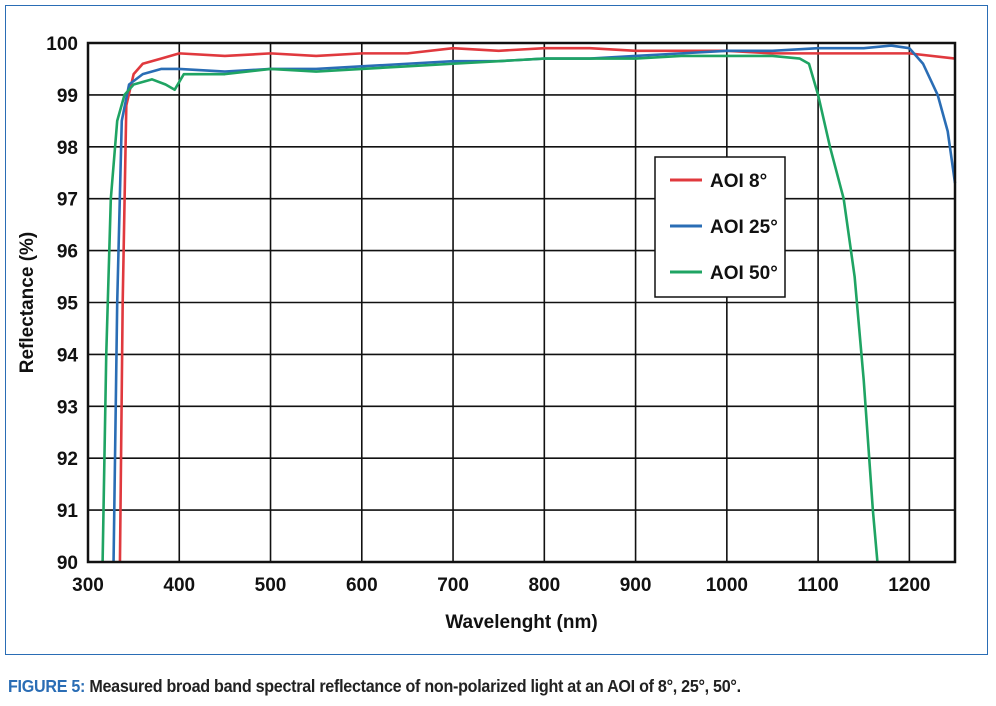 The height and width of the screenshot is (706, 996). What do you see at coordinates (67, 459) in the screenshot?
I see `y-tick-label: 92` at bounding box center [67, 459].